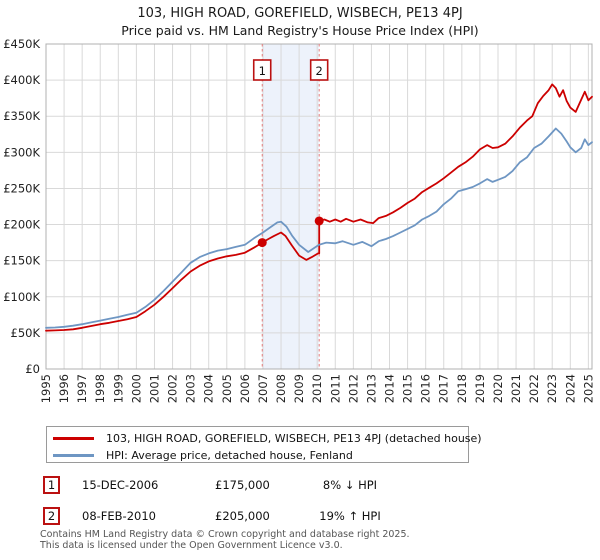  I want to click on x-axis-tick-label: 2021, so click(516, 388).